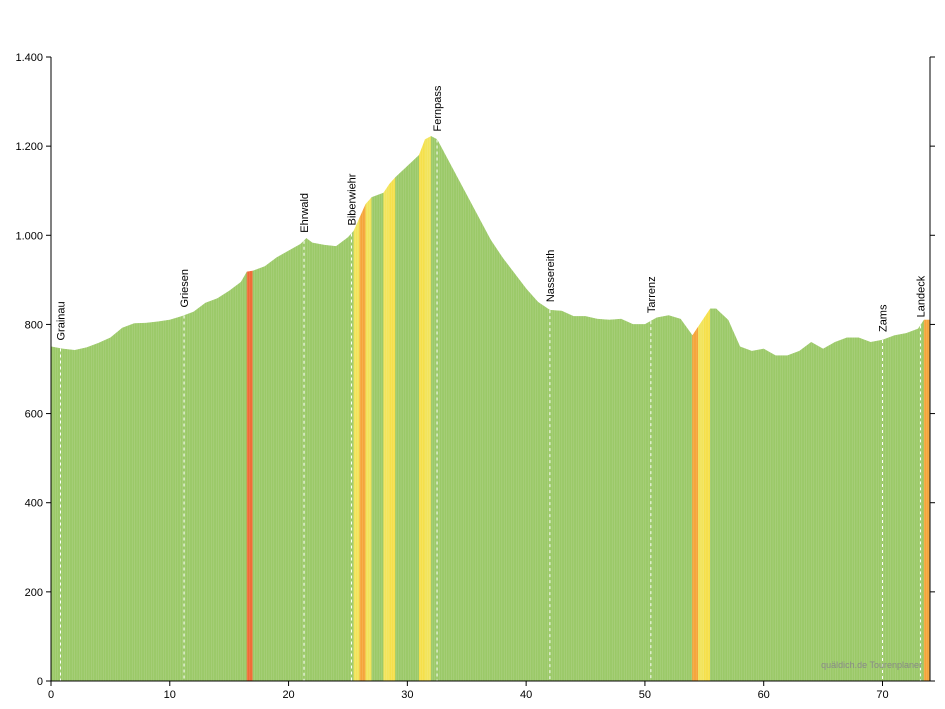 This screenshot has width=945, height=709. Describe the element at coordinates (645, 695) in the screenshot. I see `x-tick-label: 50` at that location.